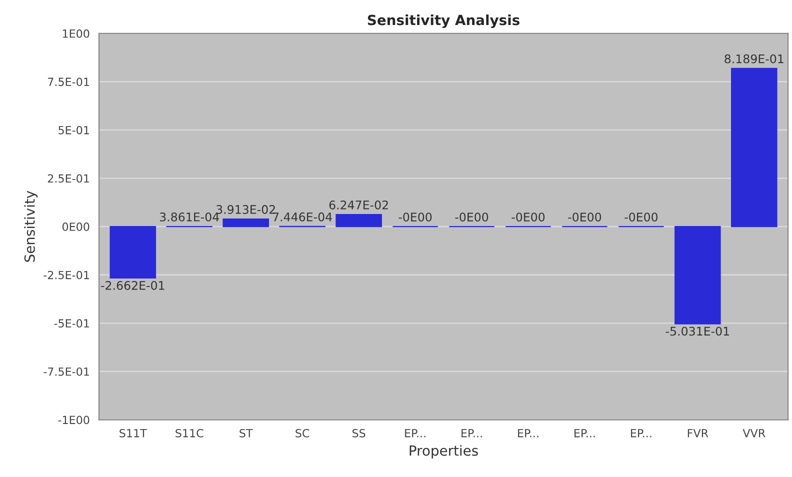 The height and width of the screenshot is (477, 792). Describe the element at coordinates (133, 433) in the screenshot. I see `x-tick-label: S11T` at that location.